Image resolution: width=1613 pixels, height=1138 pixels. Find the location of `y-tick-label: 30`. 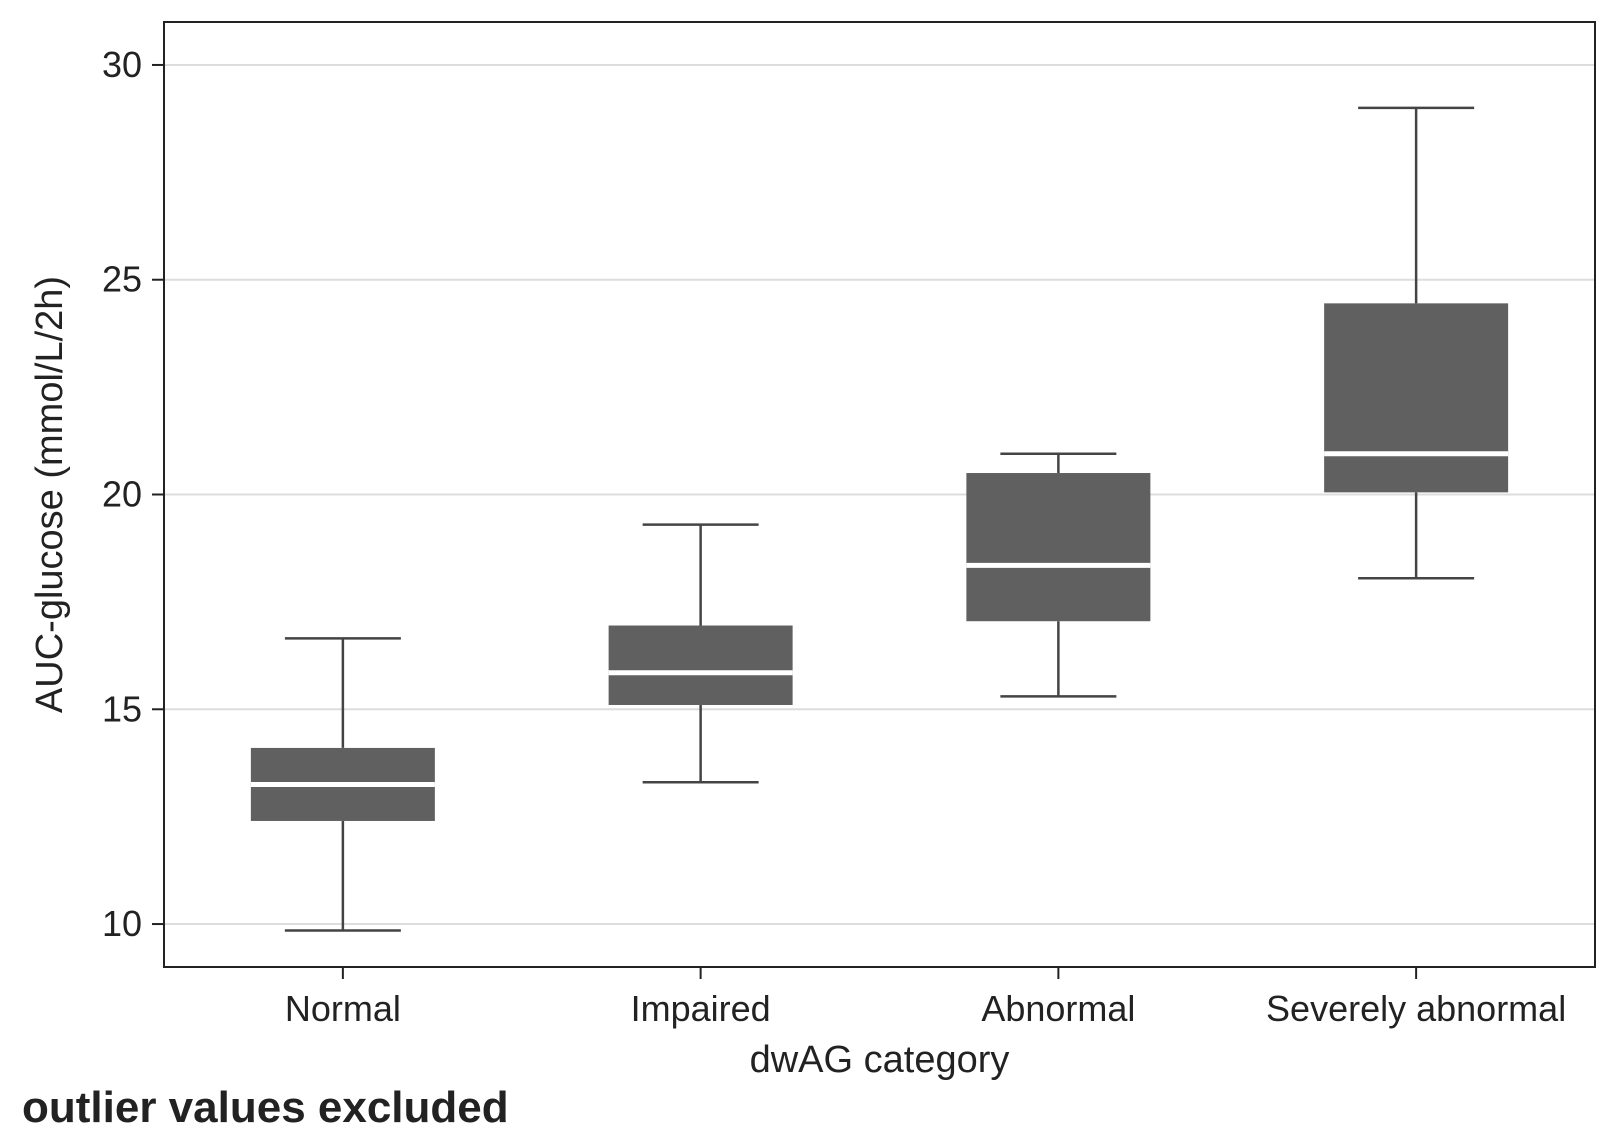

y-tick-label: 30 is located at coordinates (122, 64).